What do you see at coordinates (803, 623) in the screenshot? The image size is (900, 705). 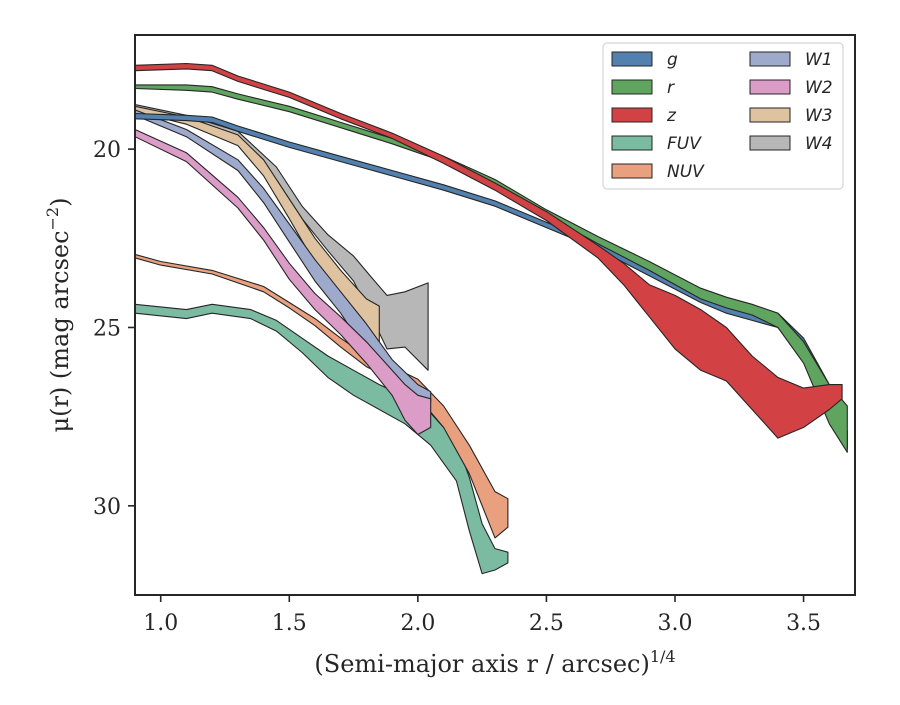 I see `x-tick-label: 3.5` at bounding box center [803, 623].